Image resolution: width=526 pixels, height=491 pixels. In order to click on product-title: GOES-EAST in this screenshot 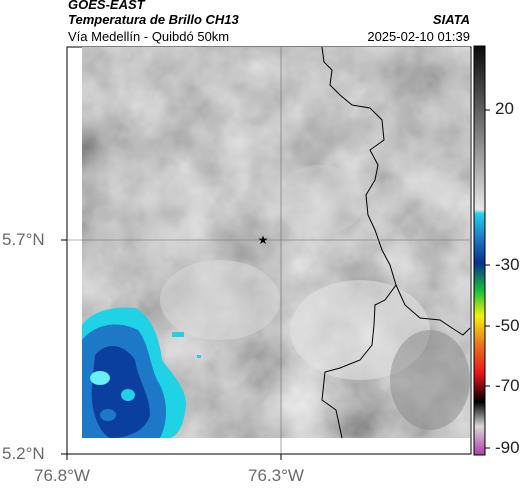, I will do `click(106, 6)`.